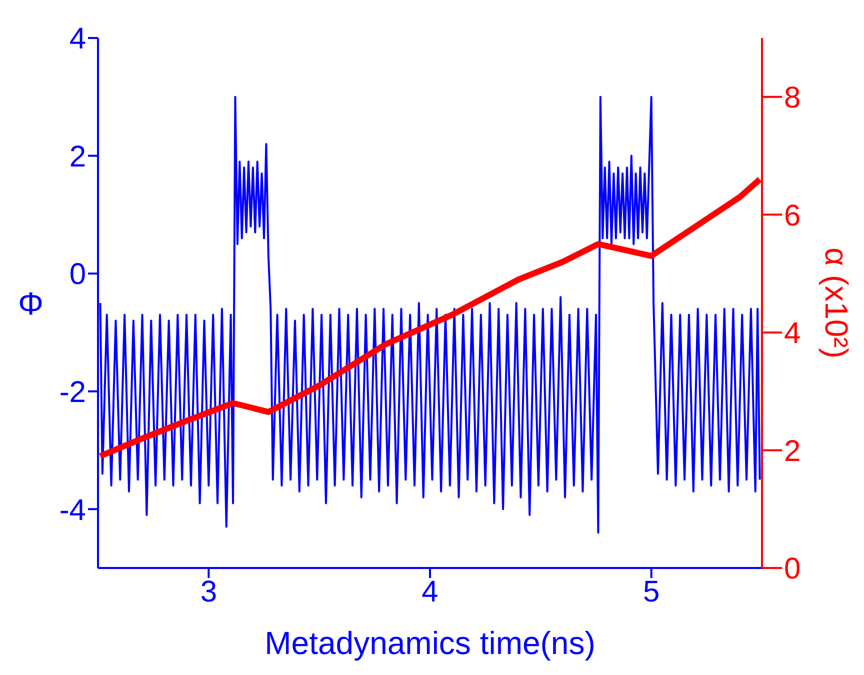 Image resolution: width=864 pixels, height=675 pixels. I want to click on y2-tick-label: 2, so click(792, 451).